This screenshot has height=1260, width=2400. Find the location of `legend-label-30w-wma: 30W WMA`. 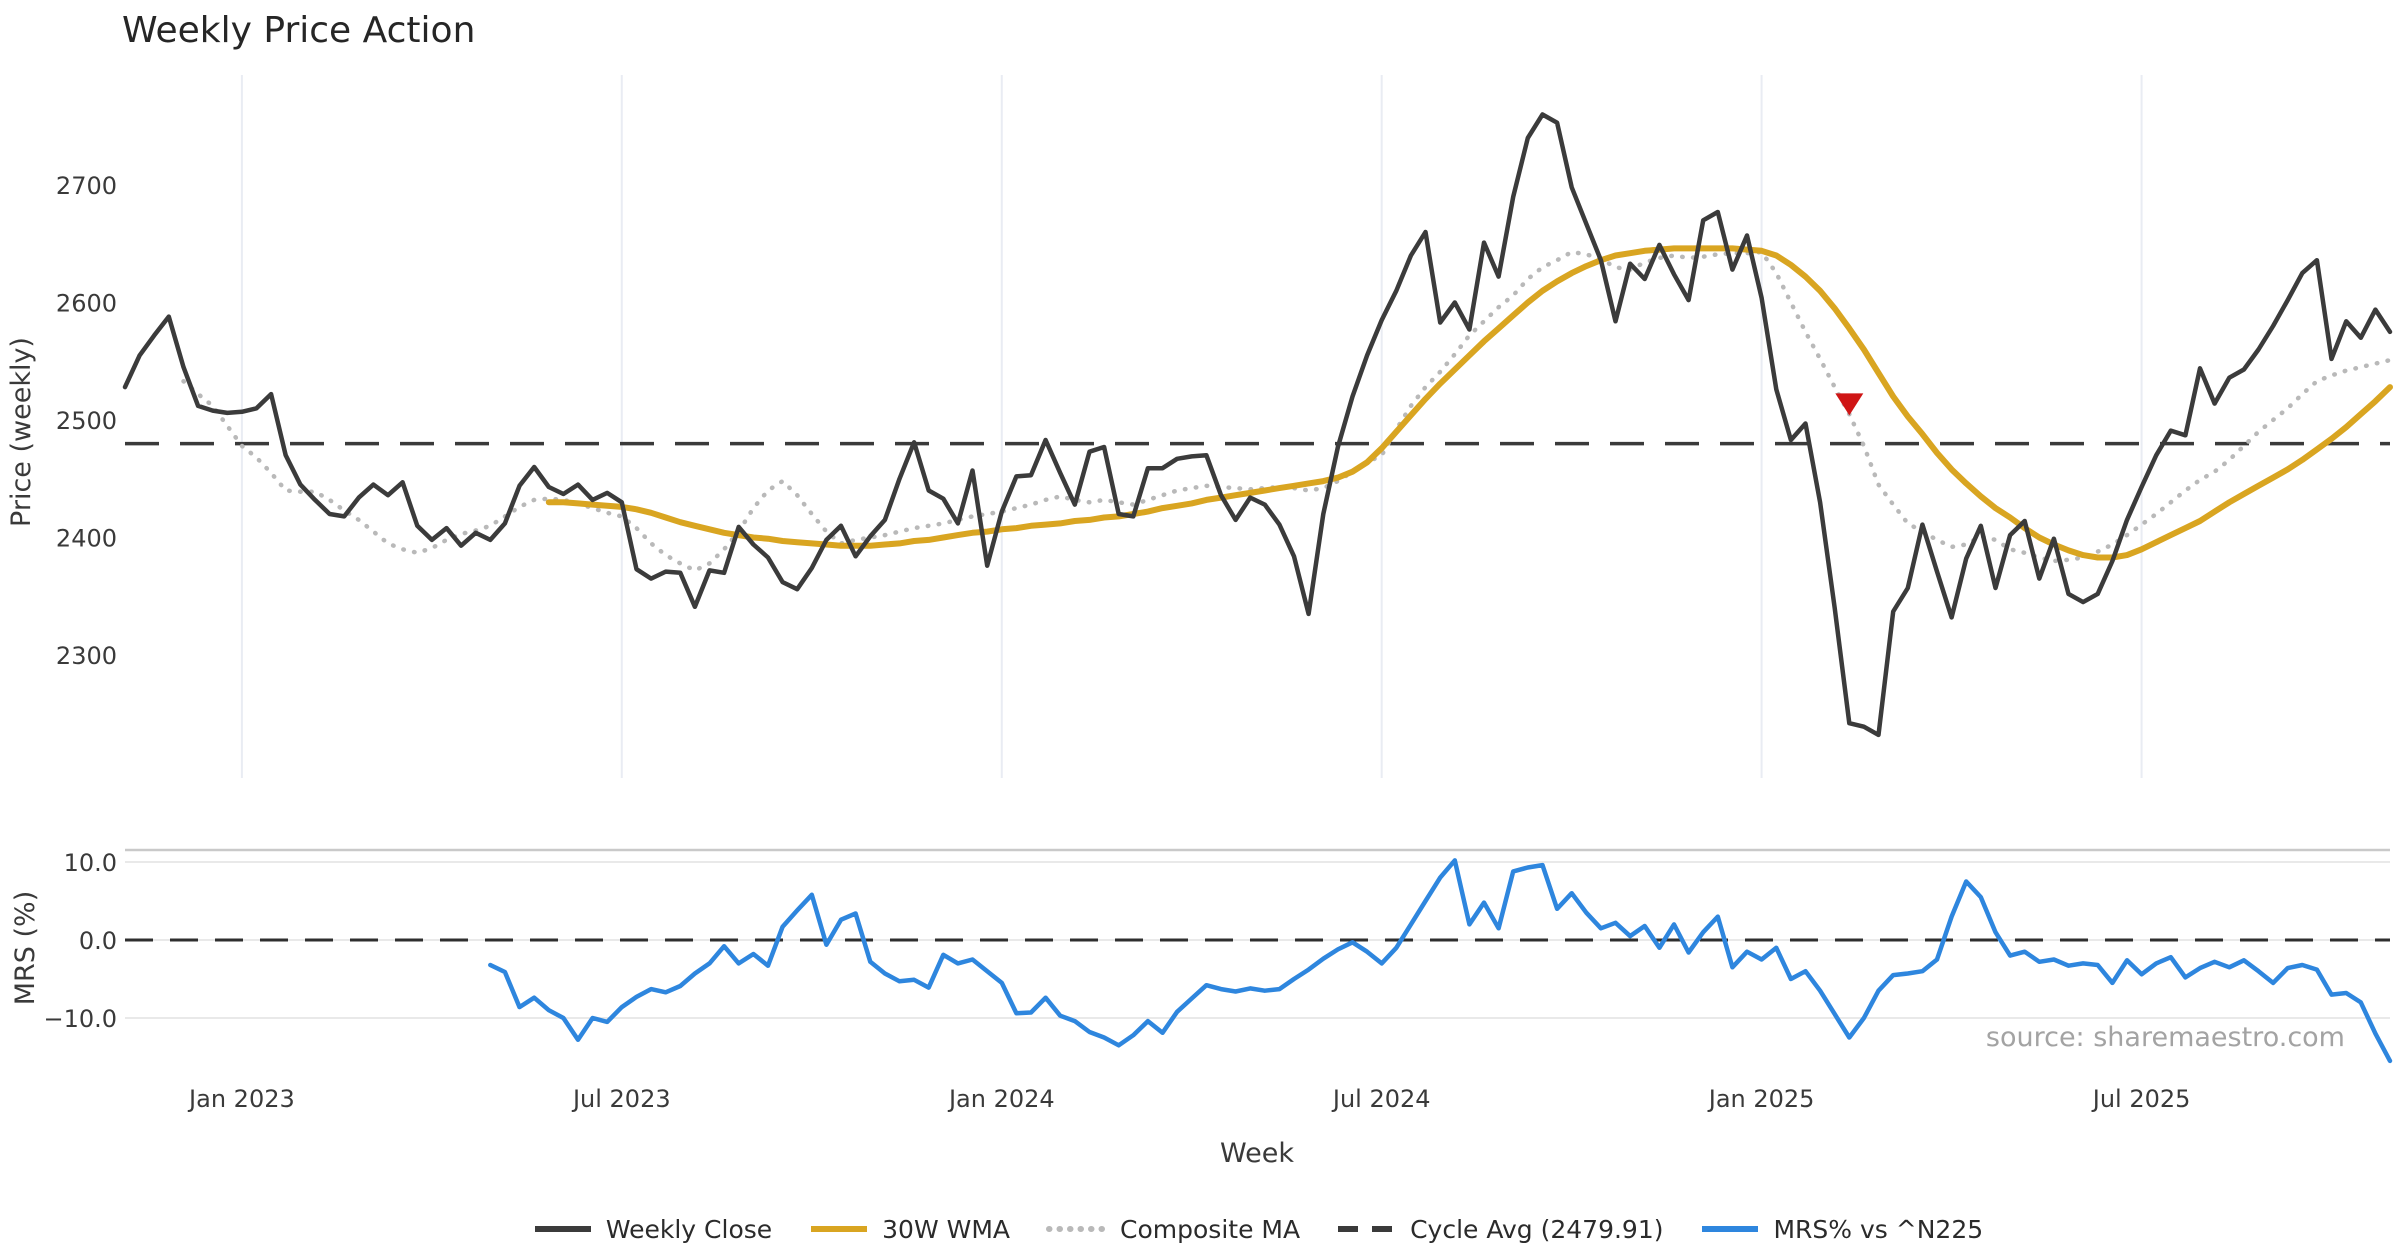

legend-label-30w-wma: 30W WMA is located at coordinates (946, 1229).